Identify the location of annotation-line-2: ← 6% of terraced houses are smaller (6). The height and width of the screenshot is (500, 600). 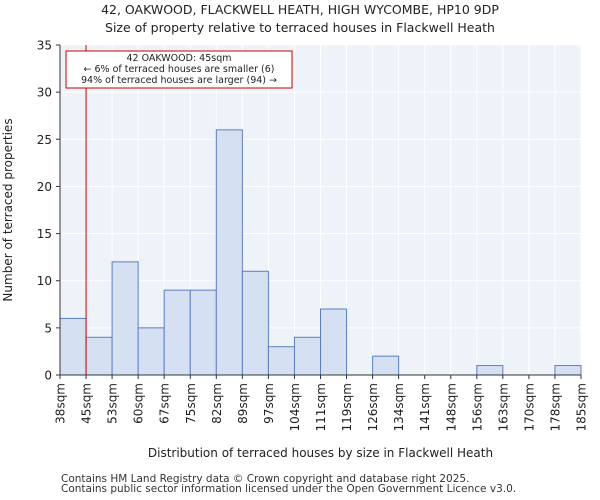
(179, 69).